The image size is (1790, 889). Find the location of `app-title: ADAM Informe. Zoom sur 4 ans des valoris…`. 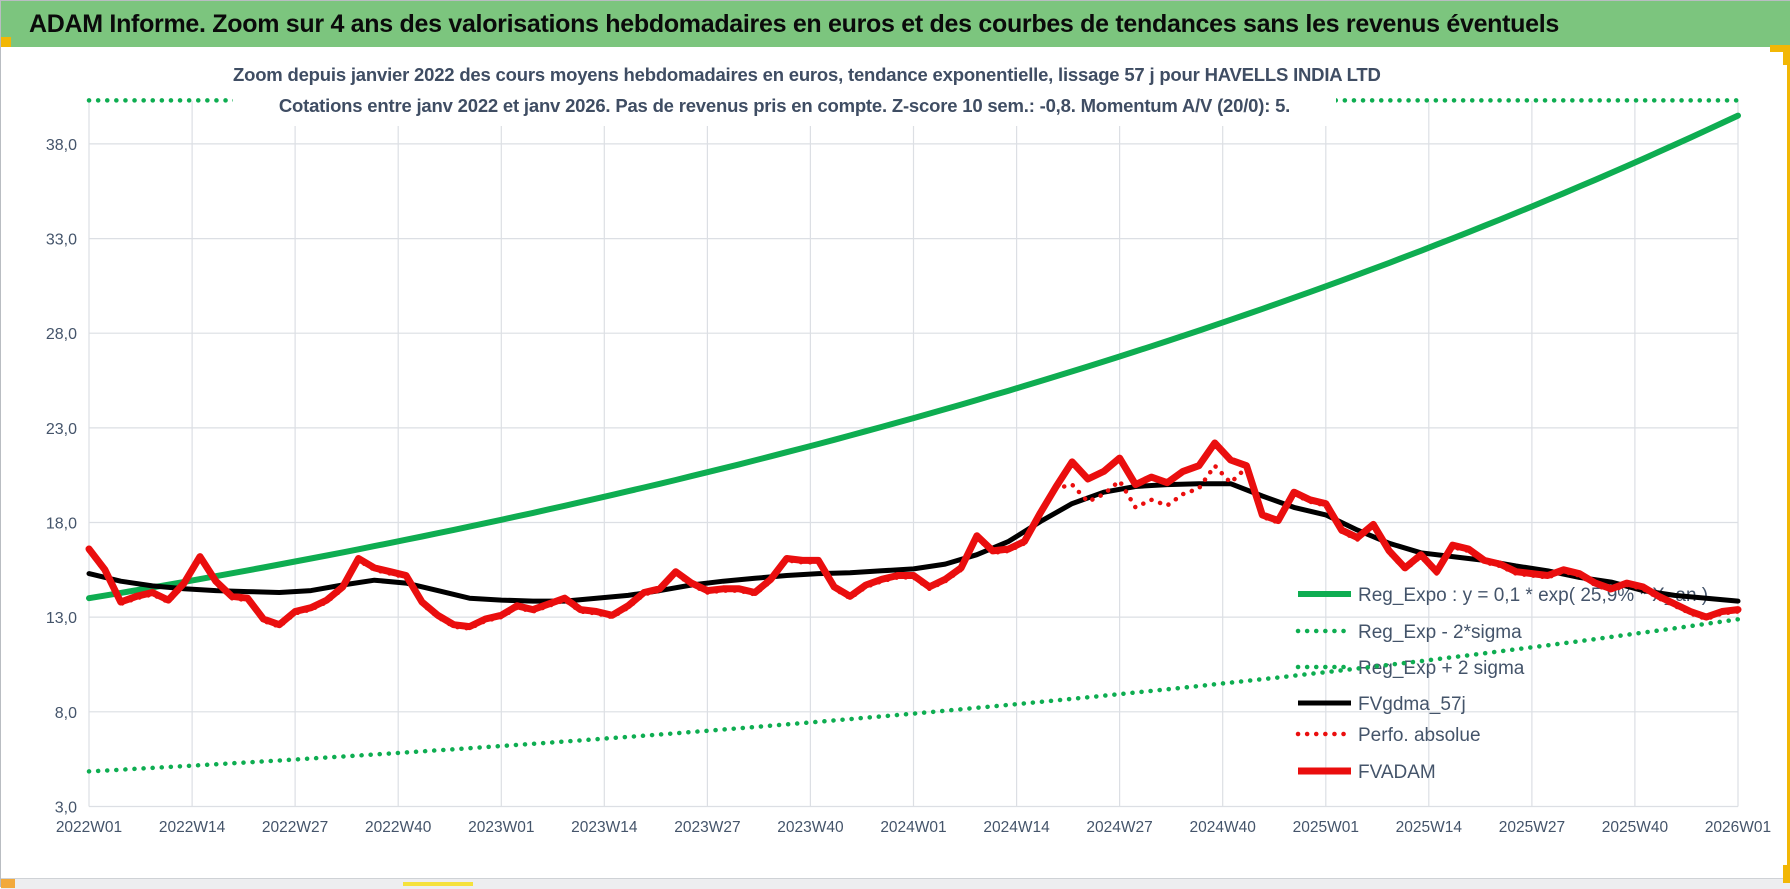

app-title: ADAM Informe. Zoom sur 4 ans des valoris… is located at coordinates (794, 23).